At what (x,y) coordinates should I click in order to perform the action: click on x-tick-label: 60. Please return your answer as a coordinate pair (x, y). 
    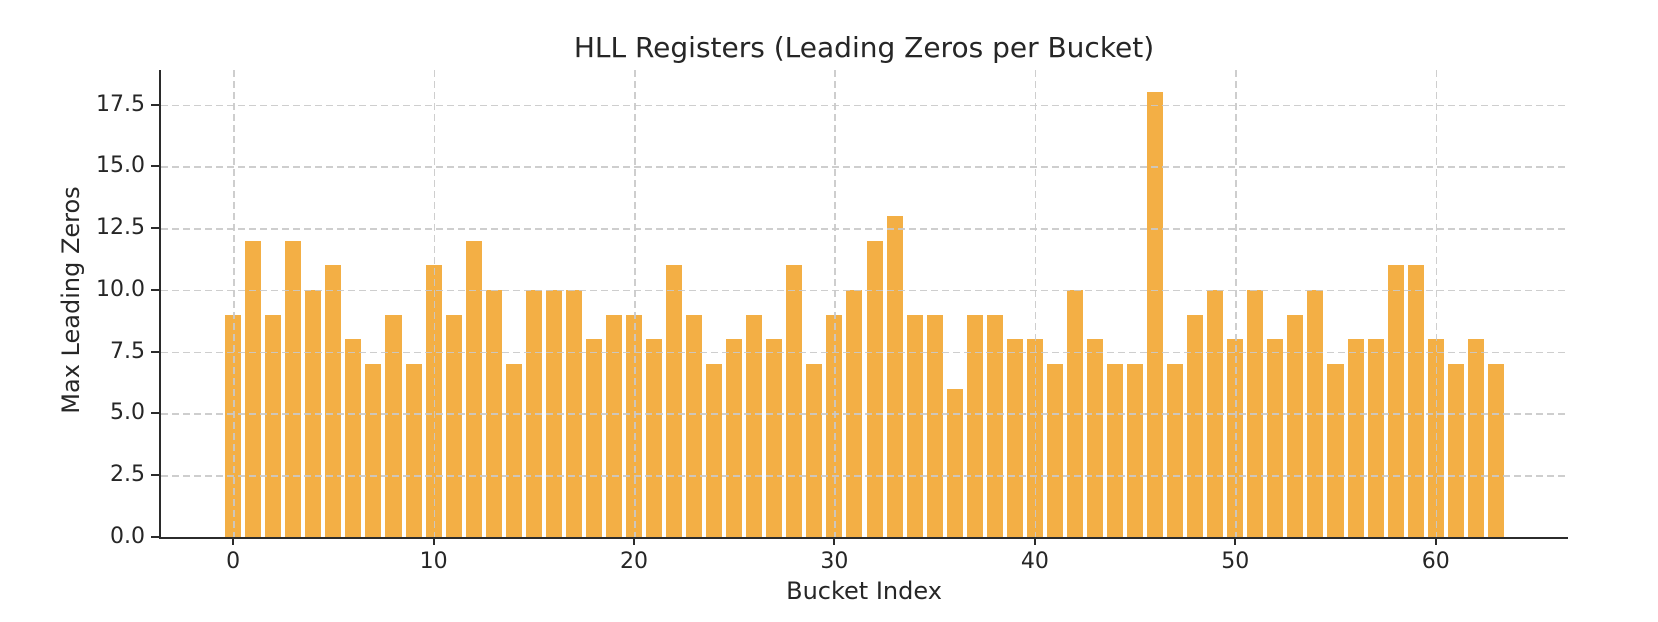
    Looking at the image, I should click on (1435, 561).